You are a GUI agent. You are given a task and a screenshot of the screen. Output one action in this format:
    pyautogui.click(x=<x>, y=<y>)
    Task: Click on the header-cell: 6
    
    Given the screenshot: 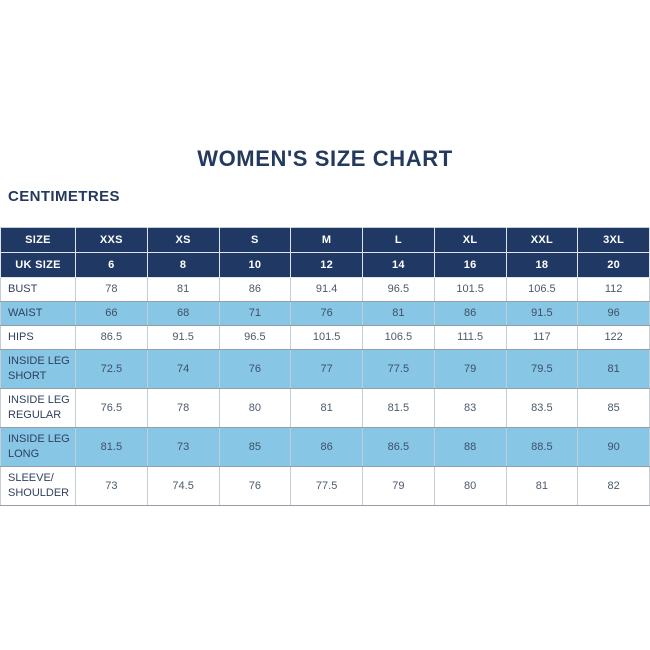 What is the action you would take?
    pyautogui.click(x=111, y=265)
    